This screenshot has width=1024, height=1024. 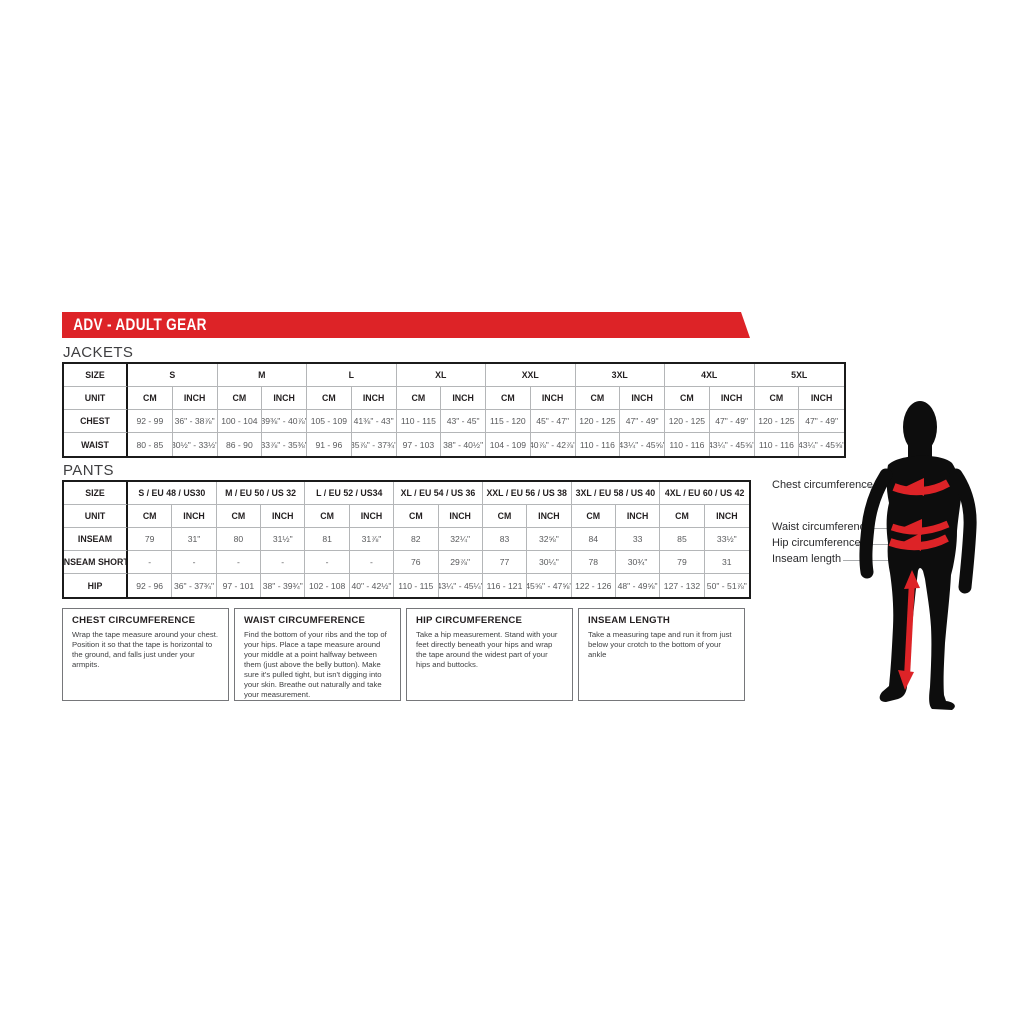 I want to click on chest-band-arrowhead, so click(x=914, y=487).